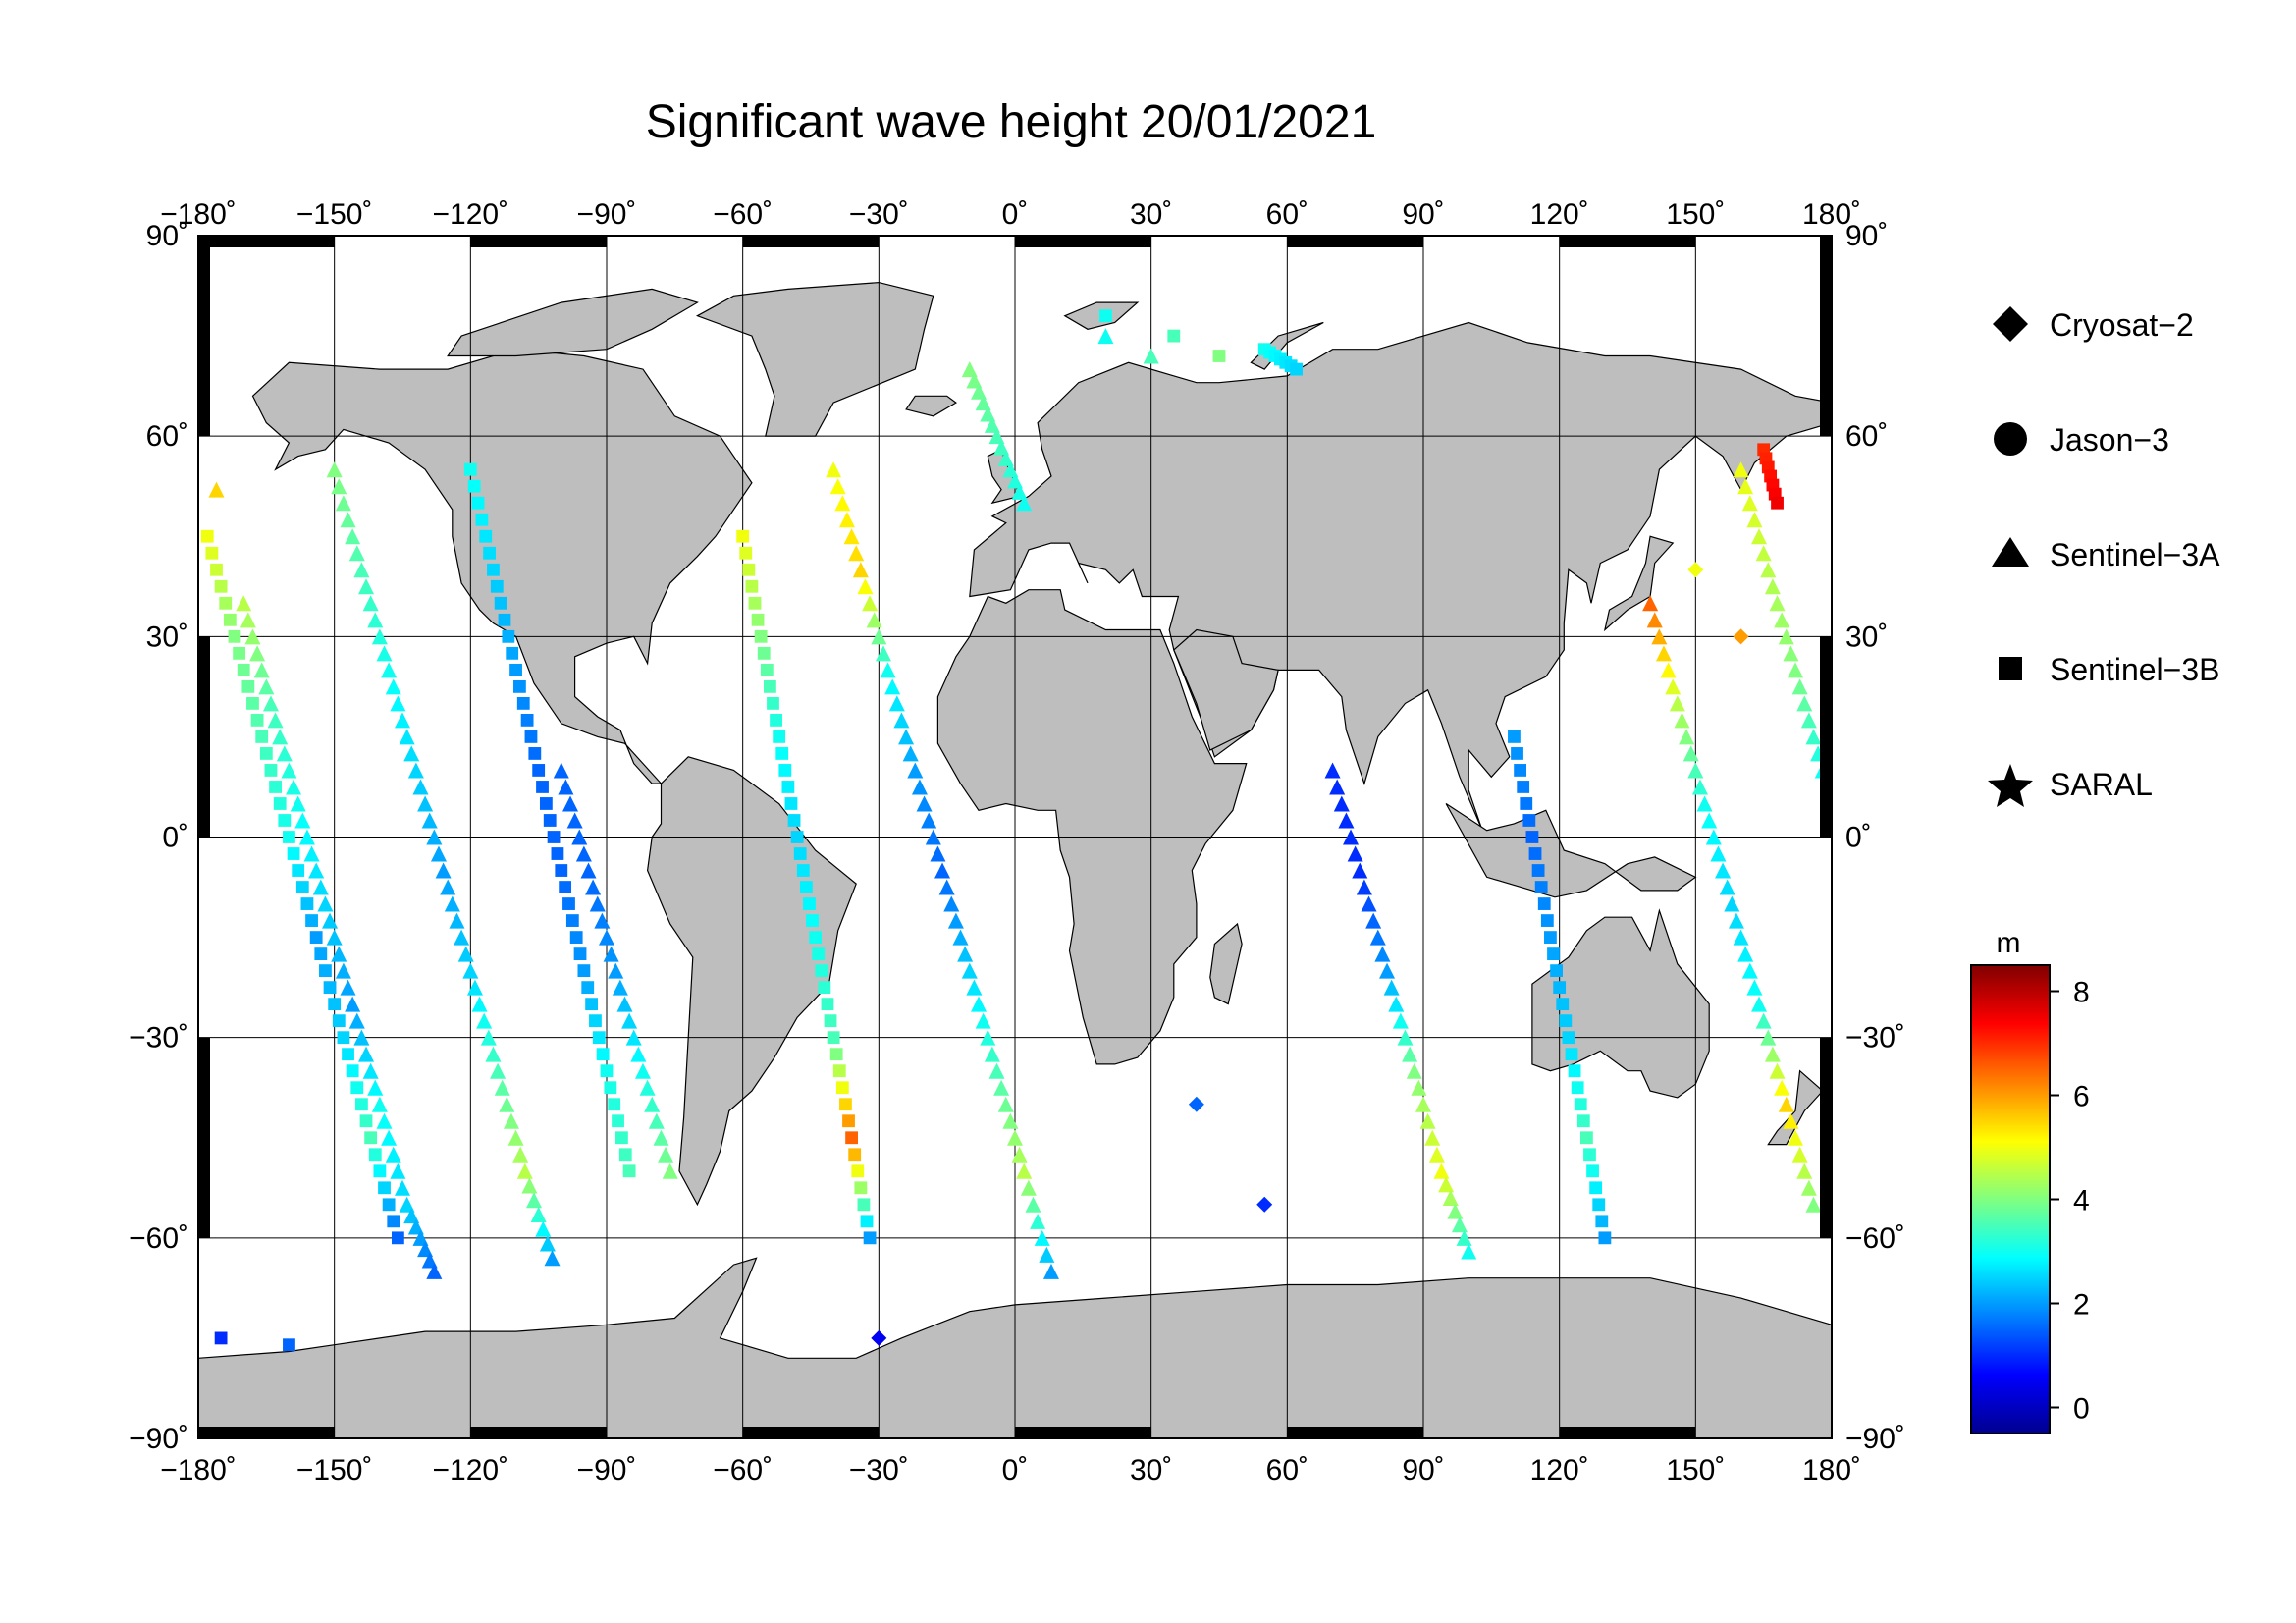 Image resolution: width=2296 pixels, height=1623 pixels. Describe the element at coordinates (1741, 636) in the screenshot. I see `track-point-diamond` at that location.